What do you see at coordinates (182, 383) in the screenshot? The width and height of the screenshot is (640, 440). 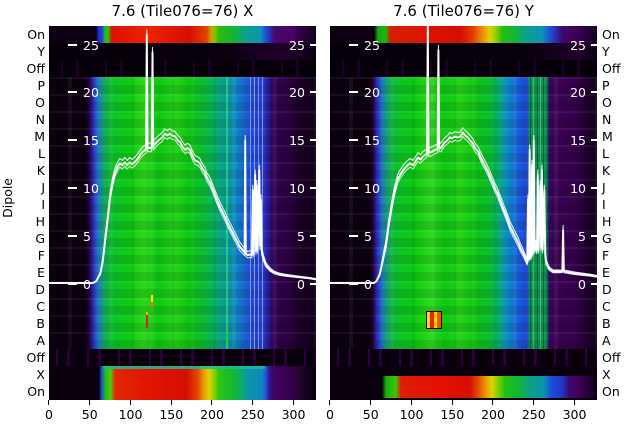 I see `band-x-on-bottom` at bounding box center [182, 383].